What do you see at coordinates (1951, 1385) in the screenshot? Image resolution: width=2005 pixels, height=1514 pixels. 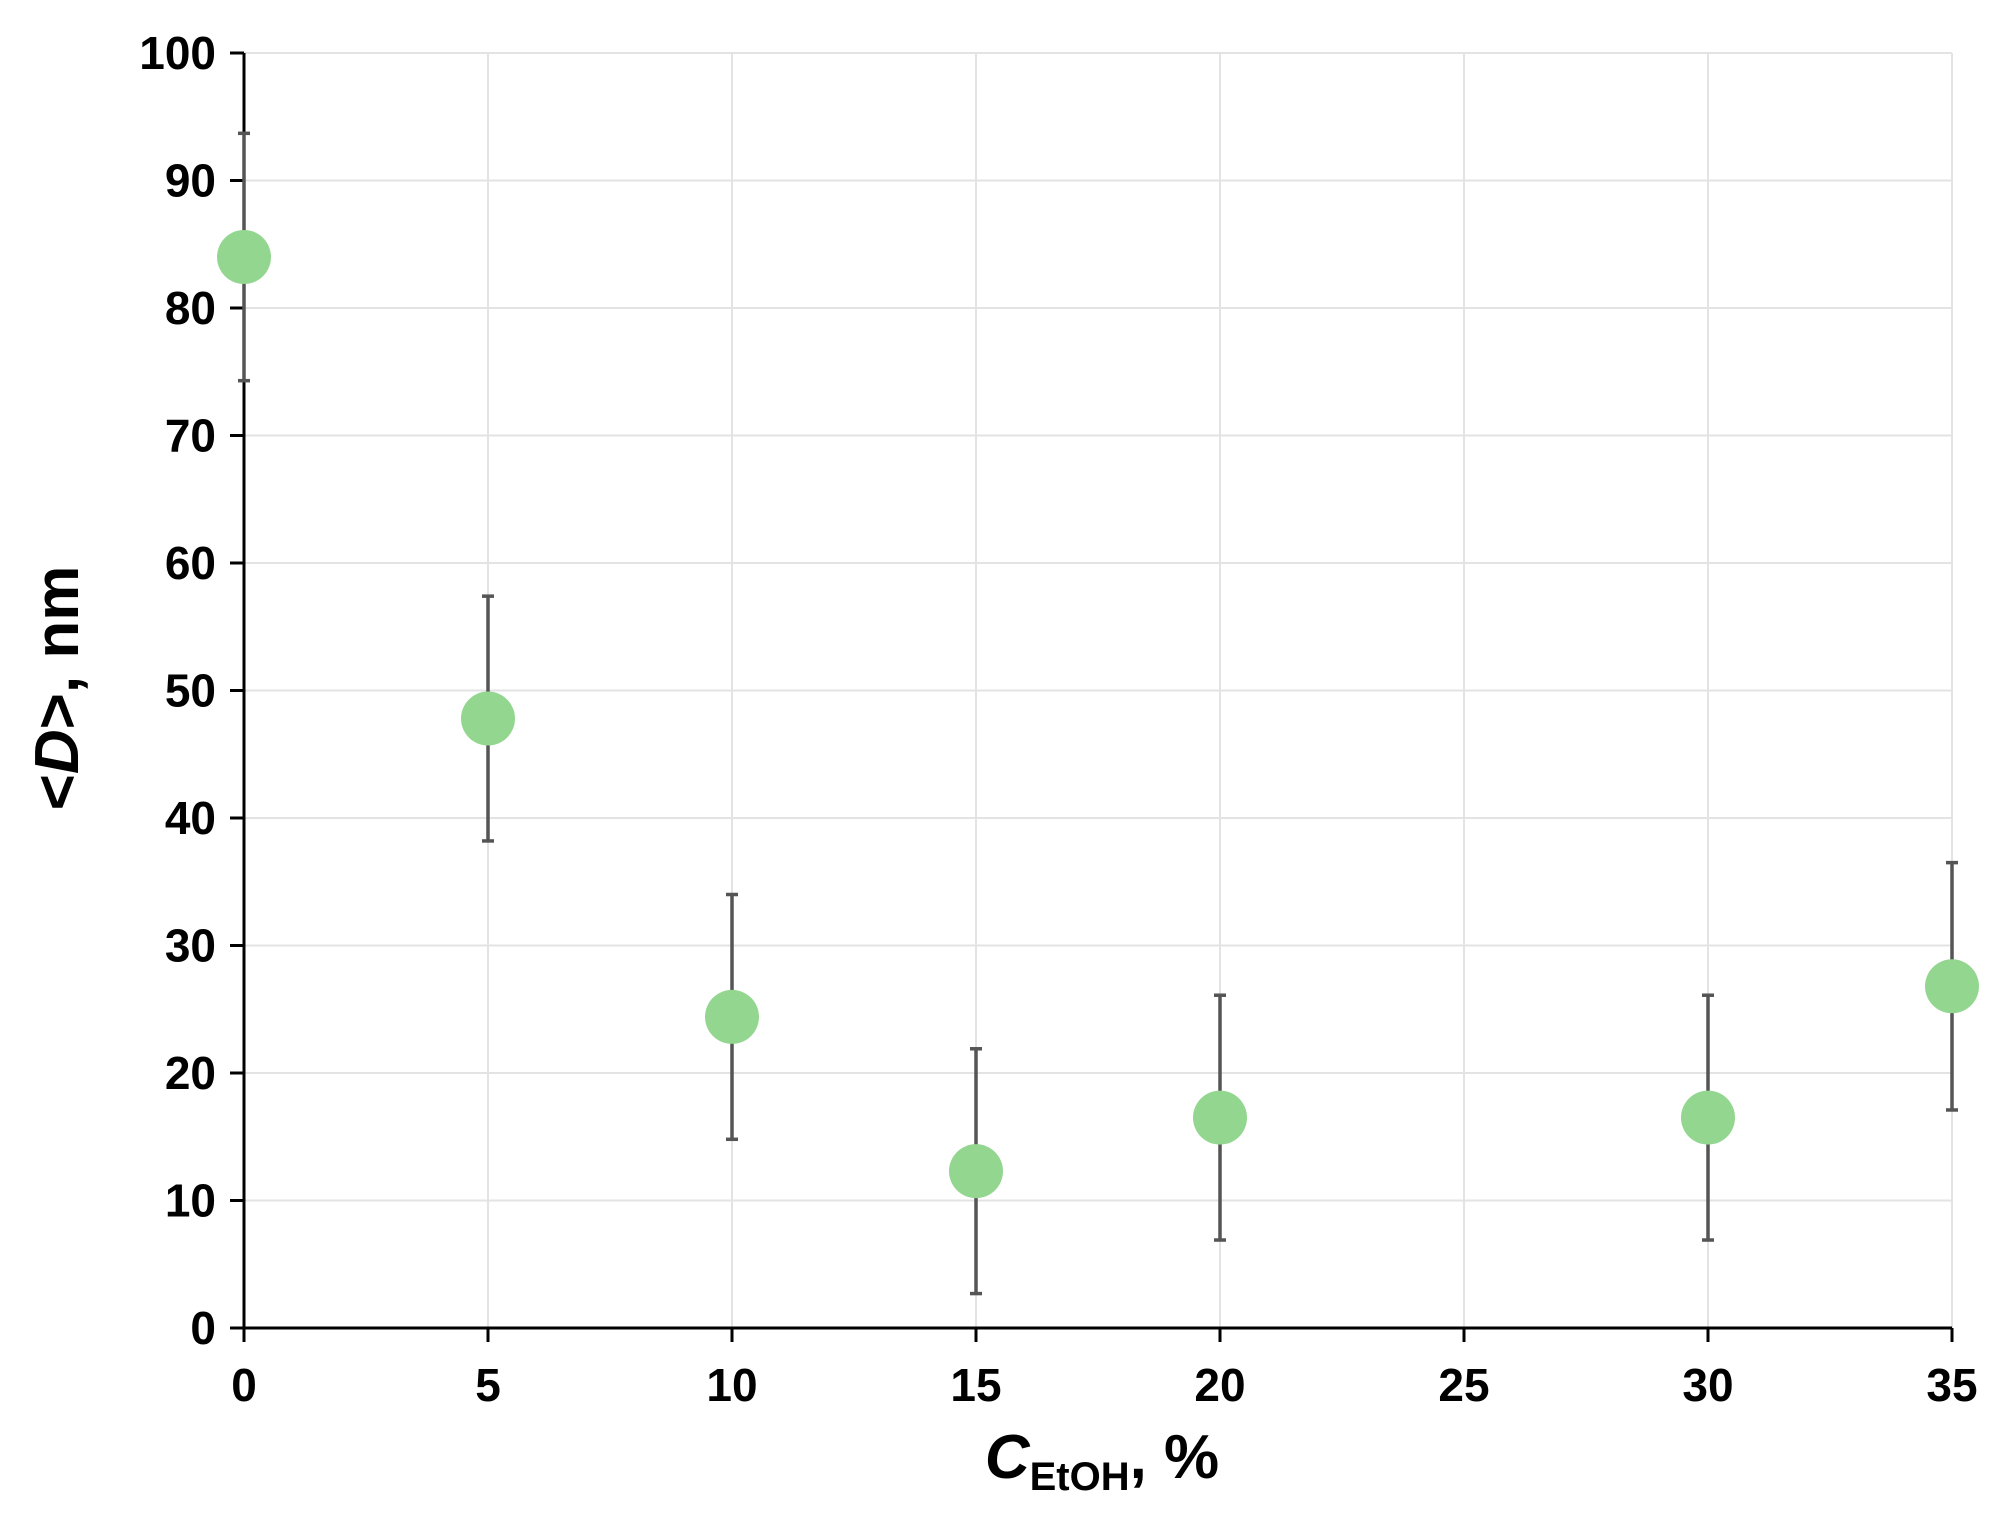 I see `x-tick-label: 35` at bounding box center [1951, 1385].